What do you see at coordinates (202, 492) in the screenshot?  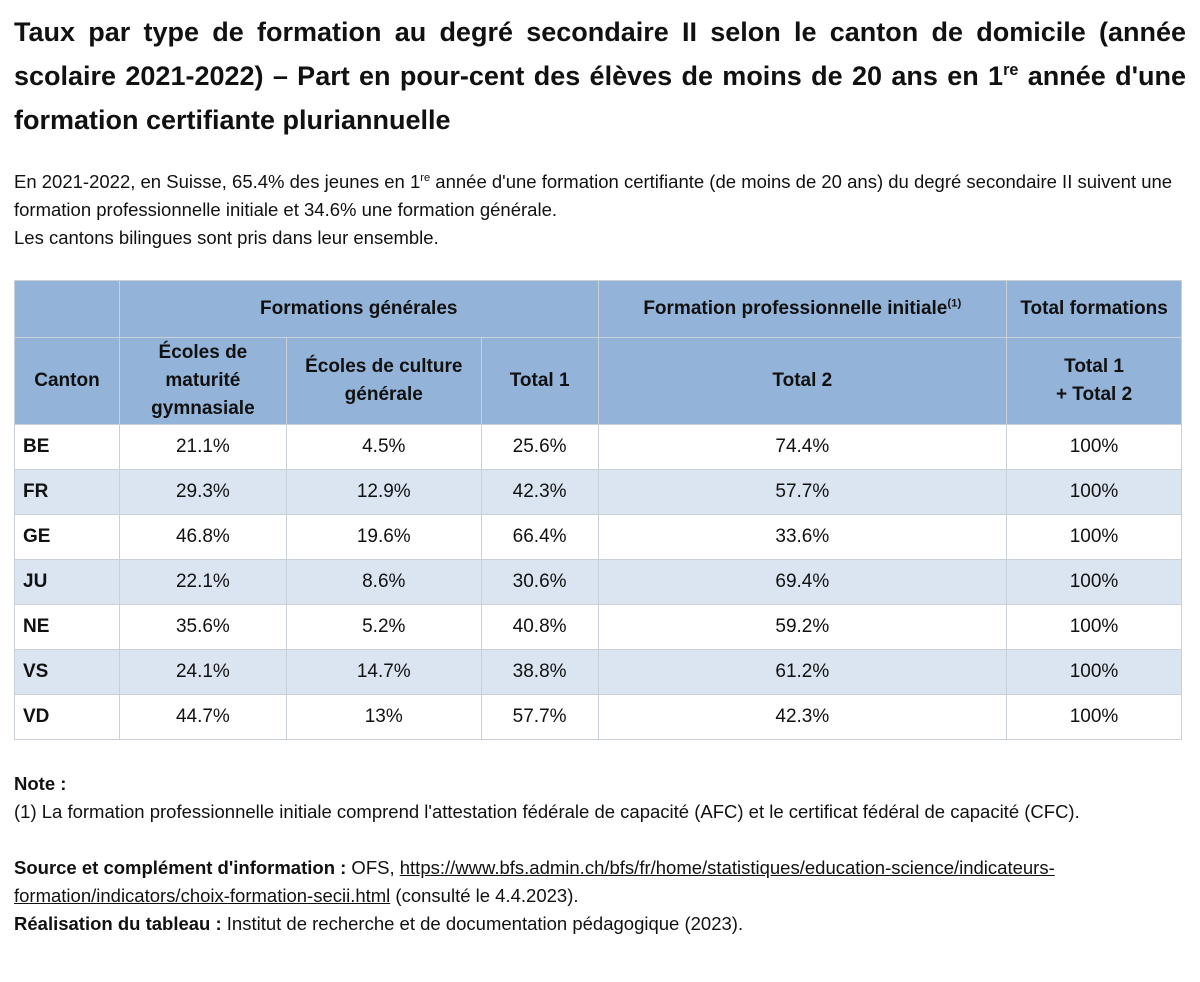 I see `cell-maturite: 29.3%` at bounding box center [202, 492].